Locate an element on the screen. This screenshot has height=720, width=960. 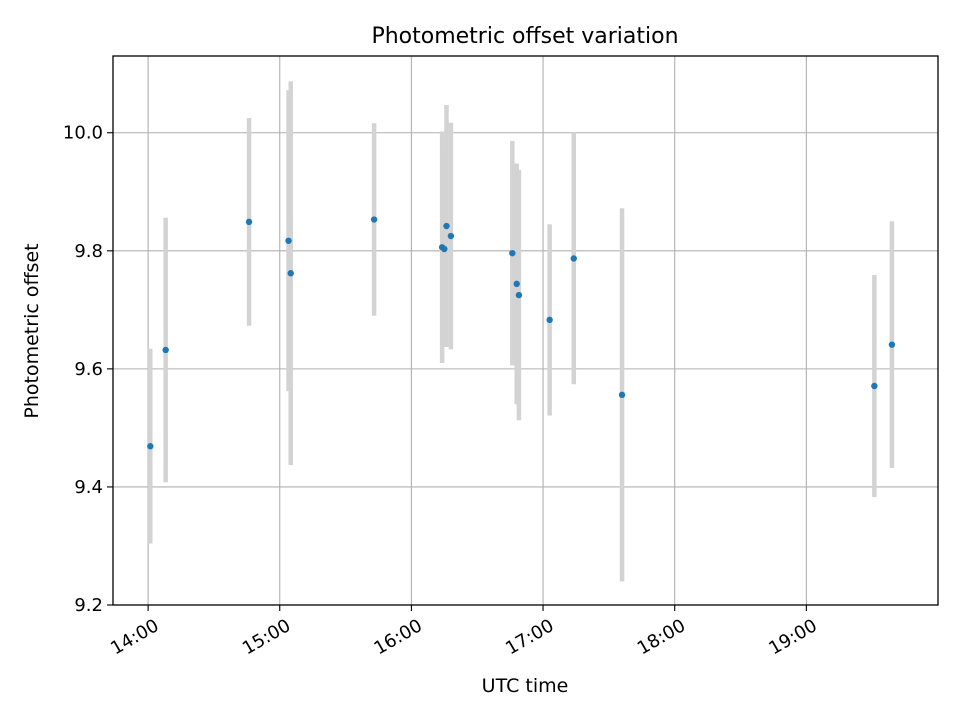
y-tick-label: 9.2 is located at coordinates (88, 605).